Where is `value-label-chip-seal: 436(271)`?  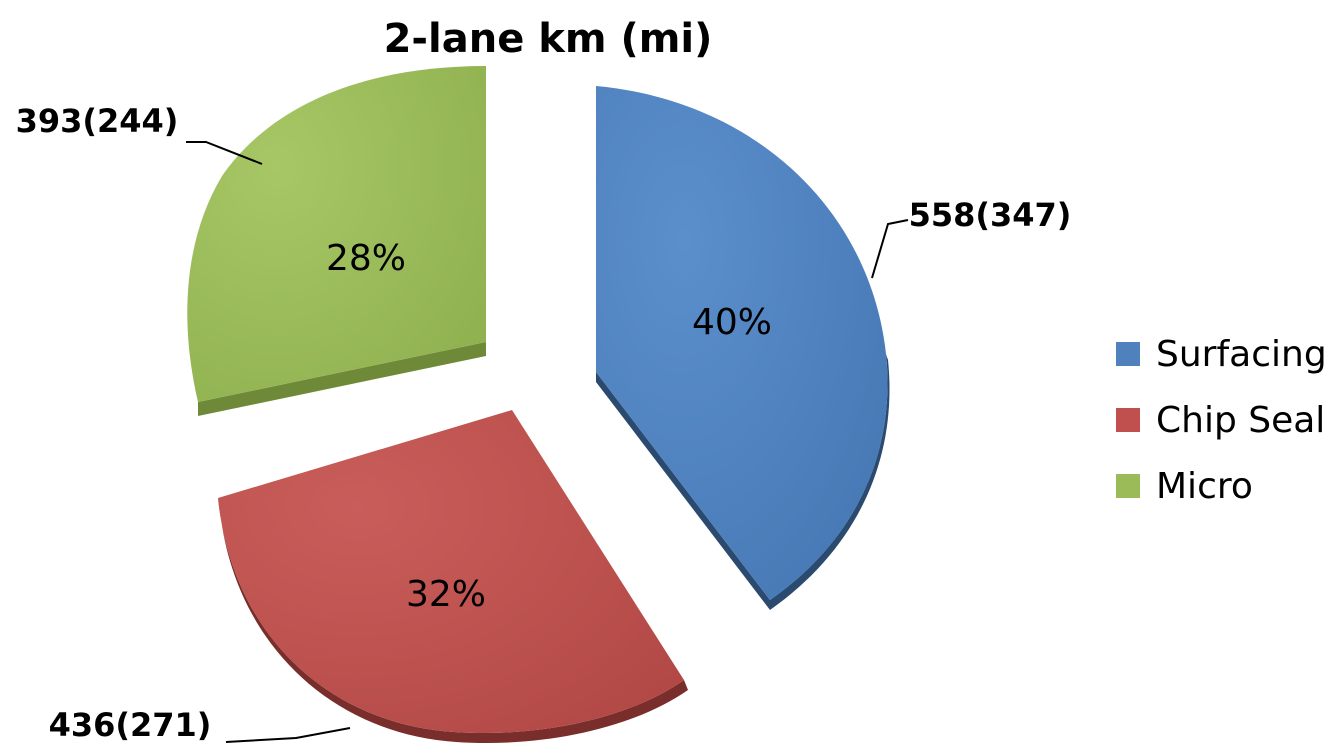
value-label-chip-seal: 436(271) is located at coordinates (130, 725).